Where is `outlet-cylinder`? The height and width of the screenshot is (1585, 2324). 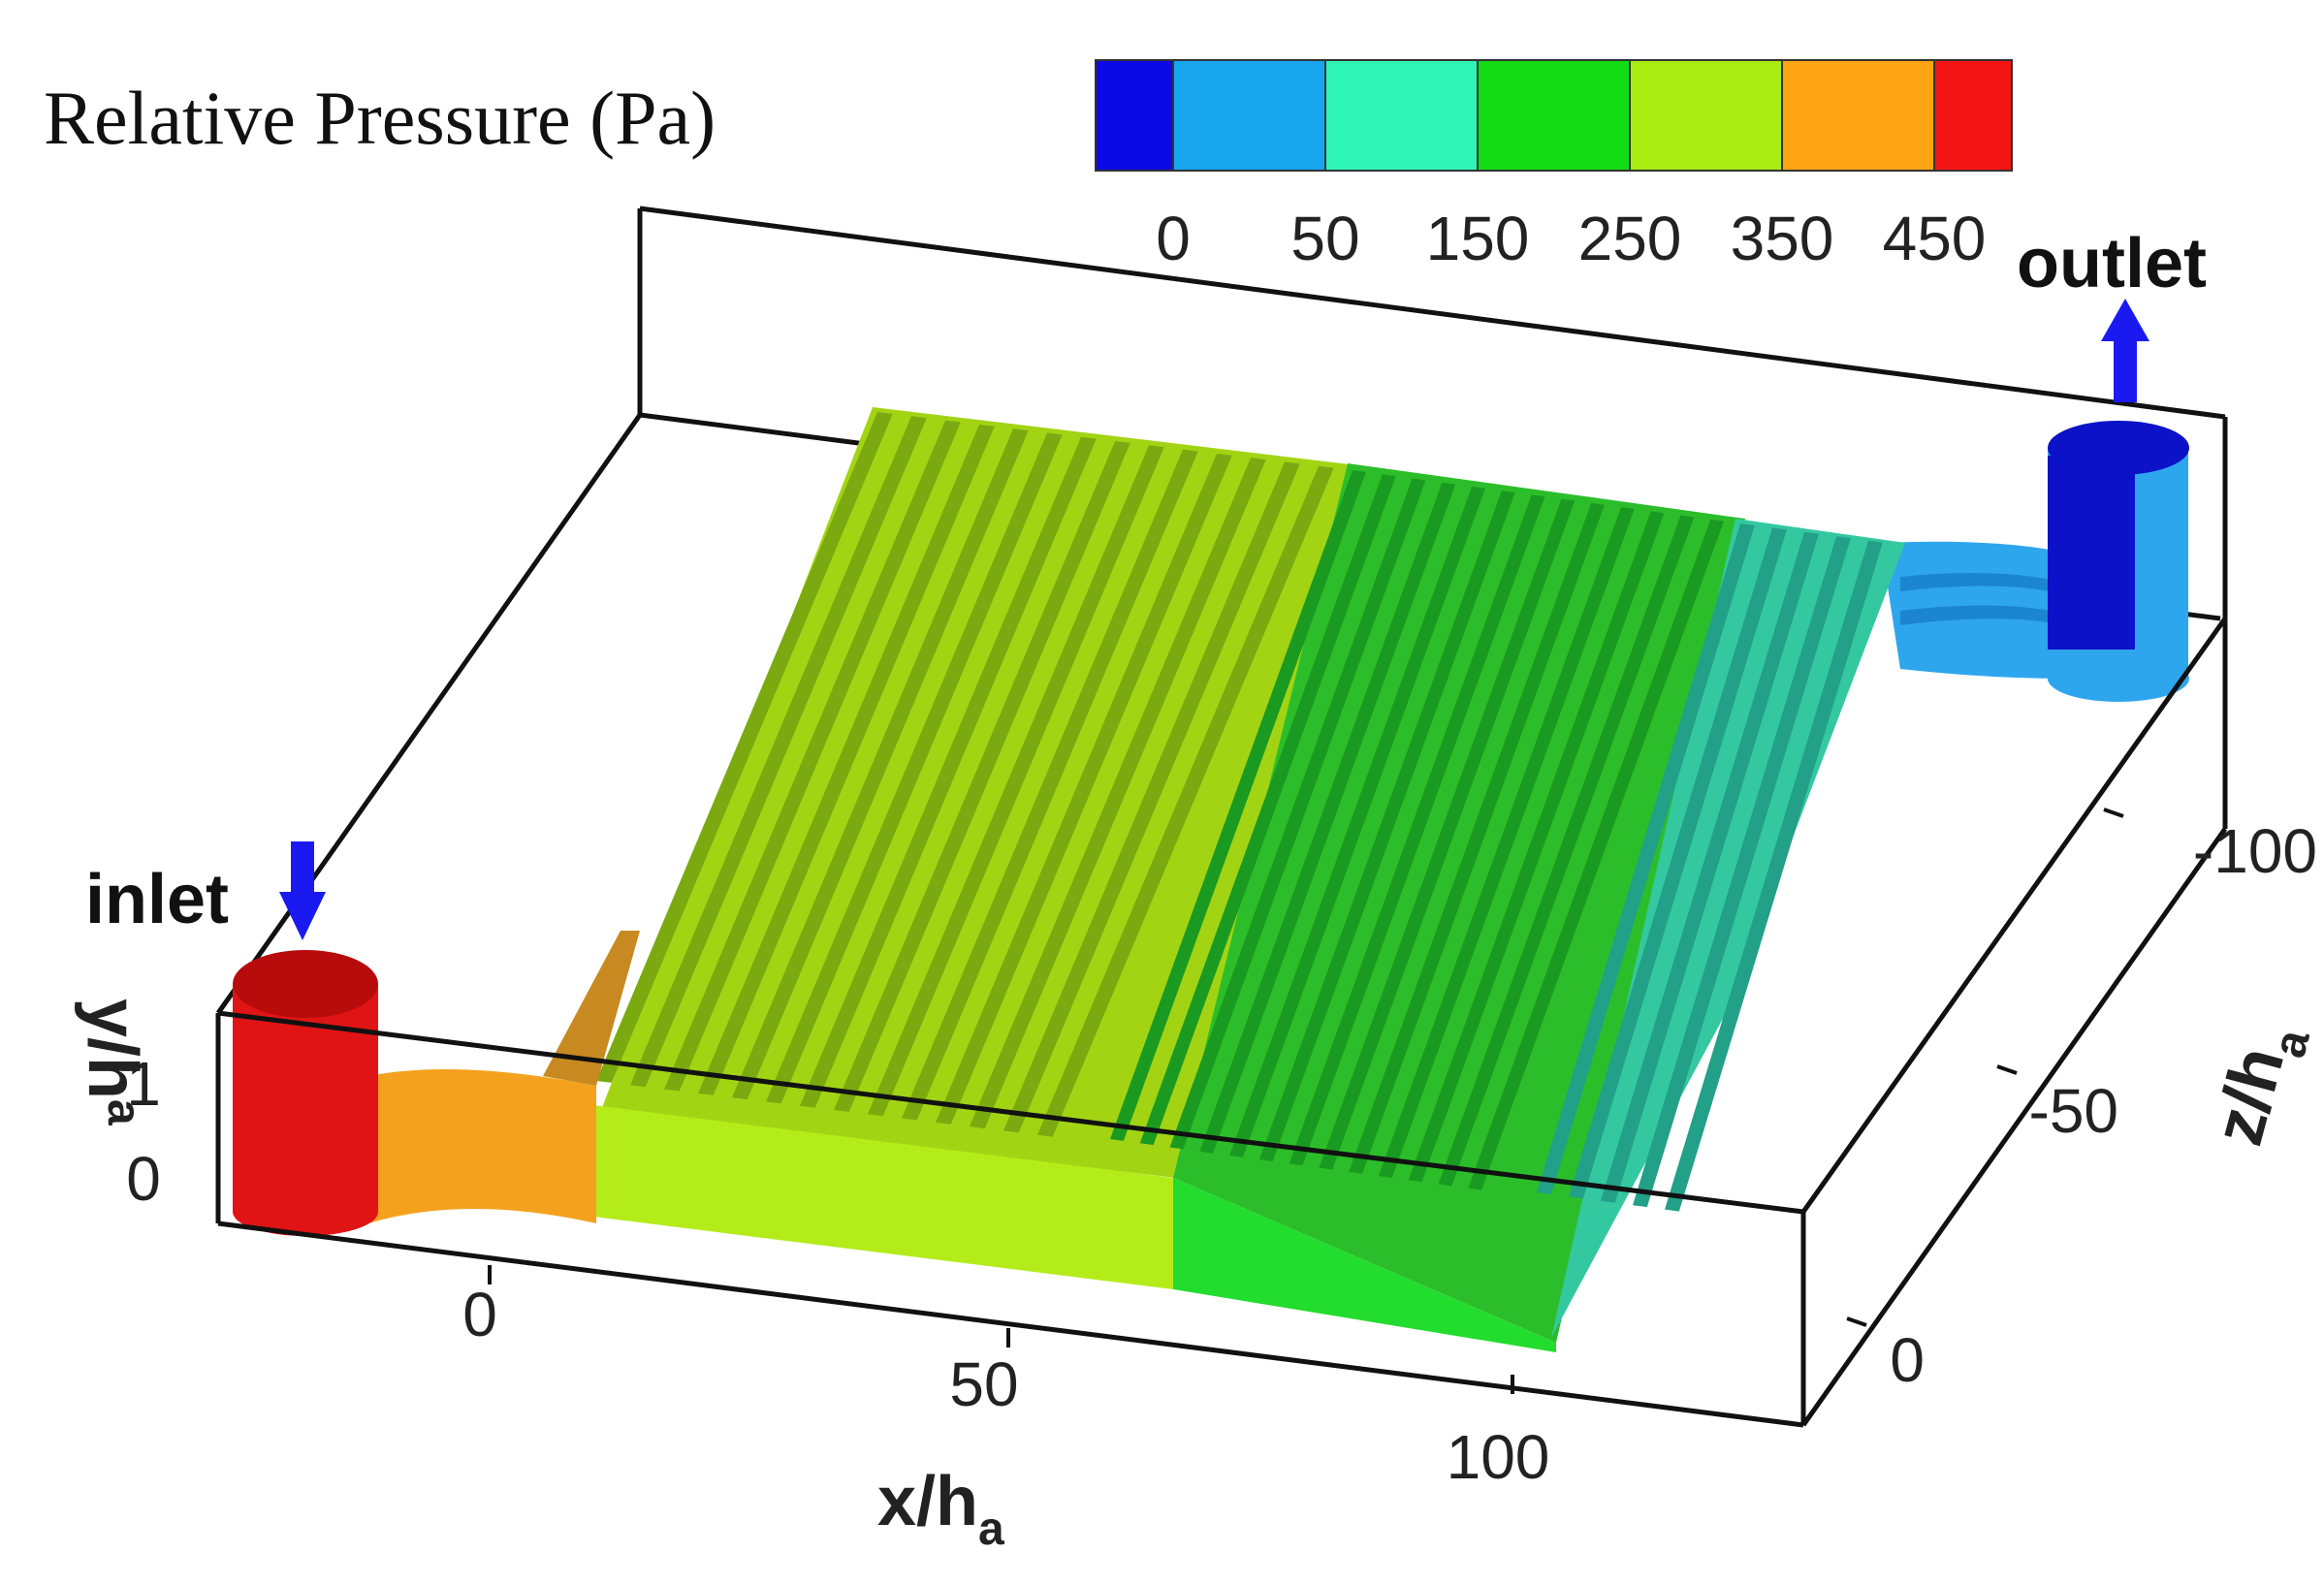
outlet-cylinder is located at coordinates (2119, 562).